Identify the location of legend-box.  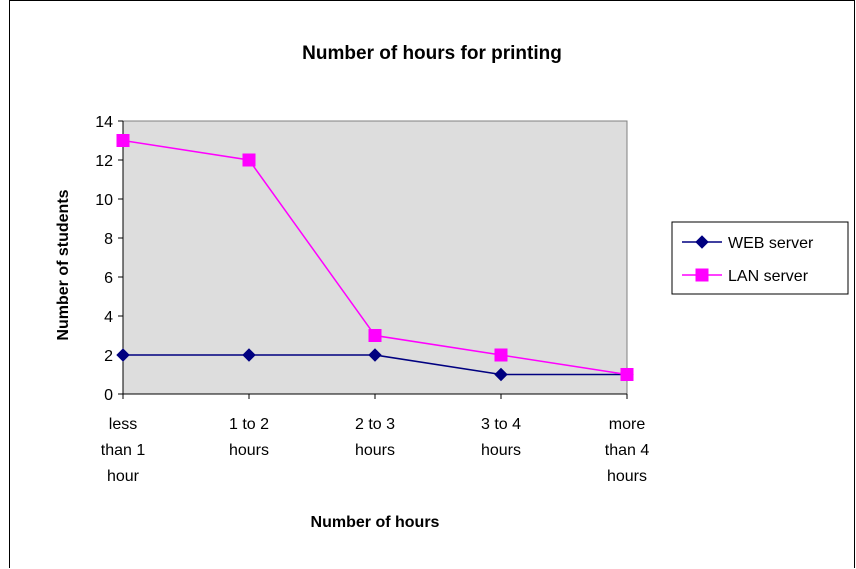
(760, 258).